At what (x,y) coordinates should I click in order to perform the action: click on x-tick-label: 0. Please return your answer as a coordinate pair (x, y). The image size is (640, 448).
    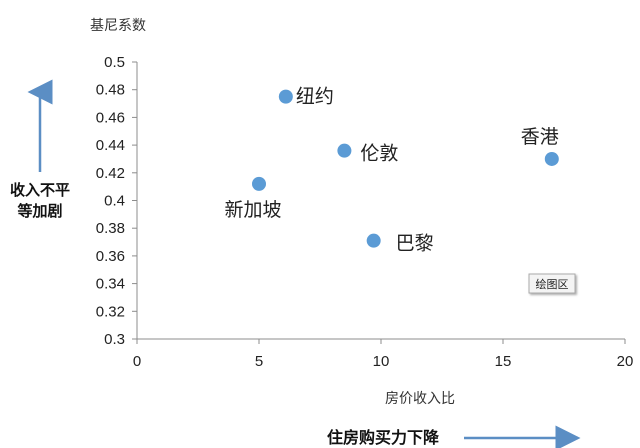
    Looking at the image, I should click on (137, 361).